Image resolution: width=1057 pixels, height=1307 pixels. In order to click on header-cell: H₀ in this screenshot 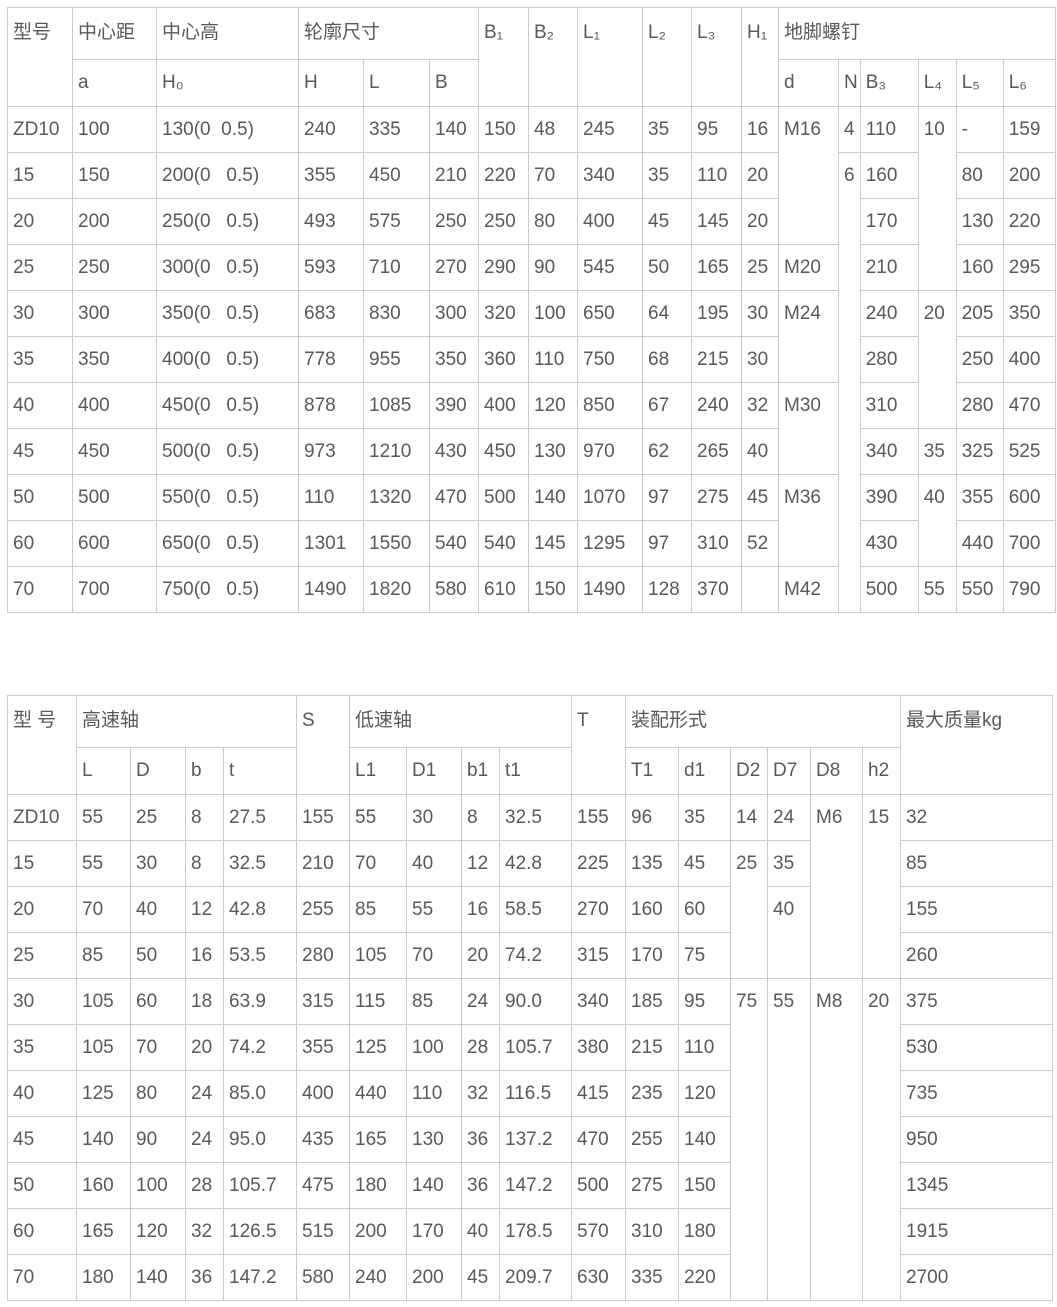, I will do `click(227, 83)`.